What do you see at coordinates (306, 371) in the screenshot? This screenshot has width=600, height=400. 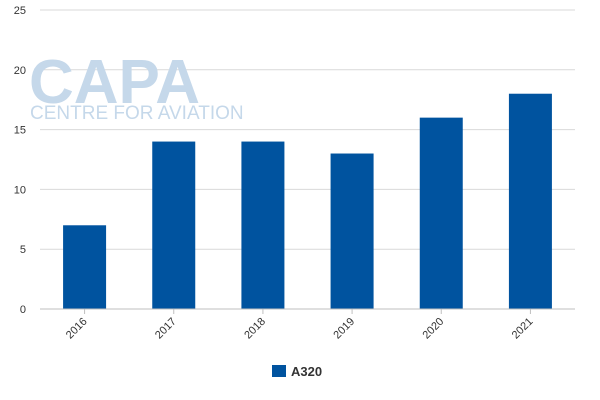 I see `legend-label-a320: A320` at bounding box center [306, 371].